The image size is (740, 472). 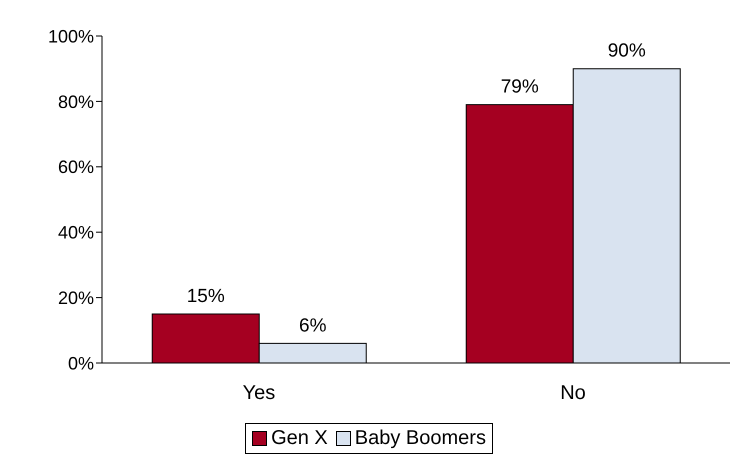 What do you see at coordinates (76, 232) in the screenshot?
I see `y-tick-label: 40%` at bounding box center [76, 232].